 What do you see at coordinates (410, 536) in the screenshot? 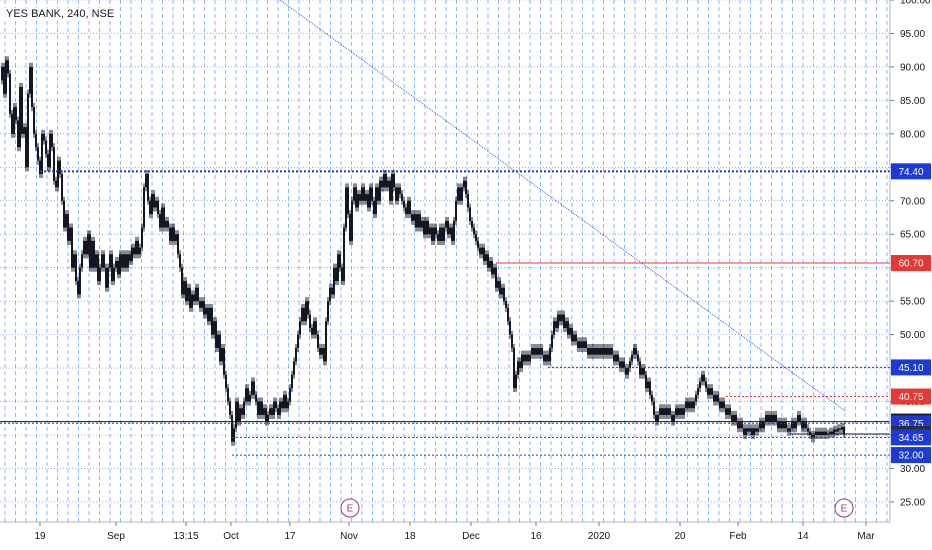
I see `time-tick-label: 18` at bounding box center [410, 536].